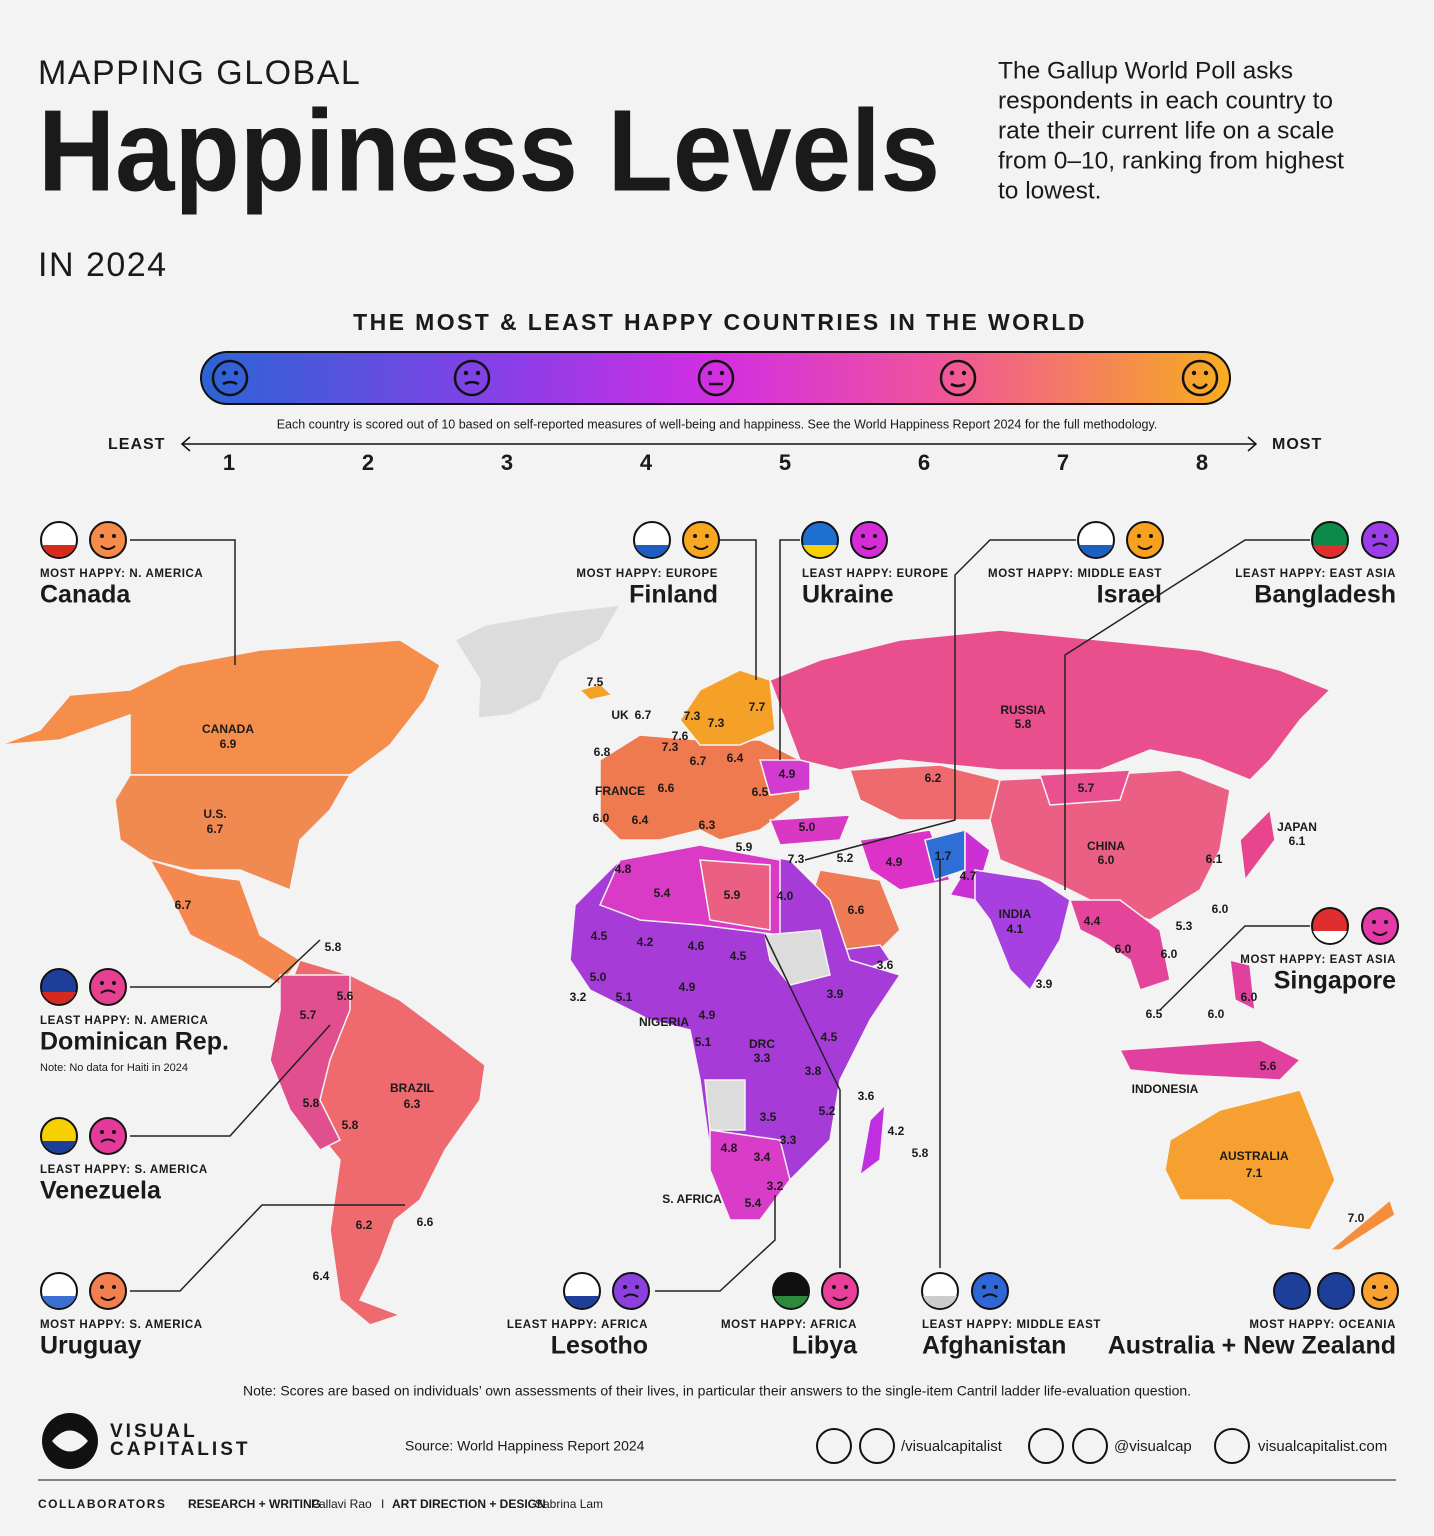  I want to click on japan, so click(1257, 845).